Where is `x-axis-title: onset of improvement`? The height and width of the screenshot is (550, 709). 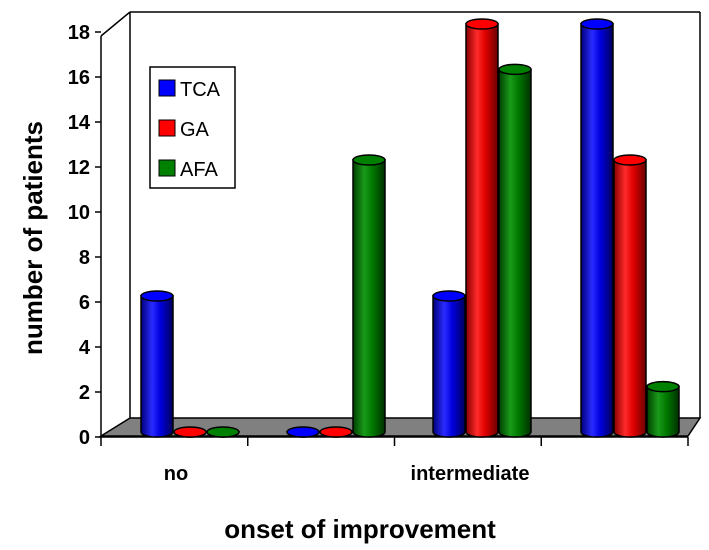
x-axis-title: onset of improvement is located at coordinates (360, 529).